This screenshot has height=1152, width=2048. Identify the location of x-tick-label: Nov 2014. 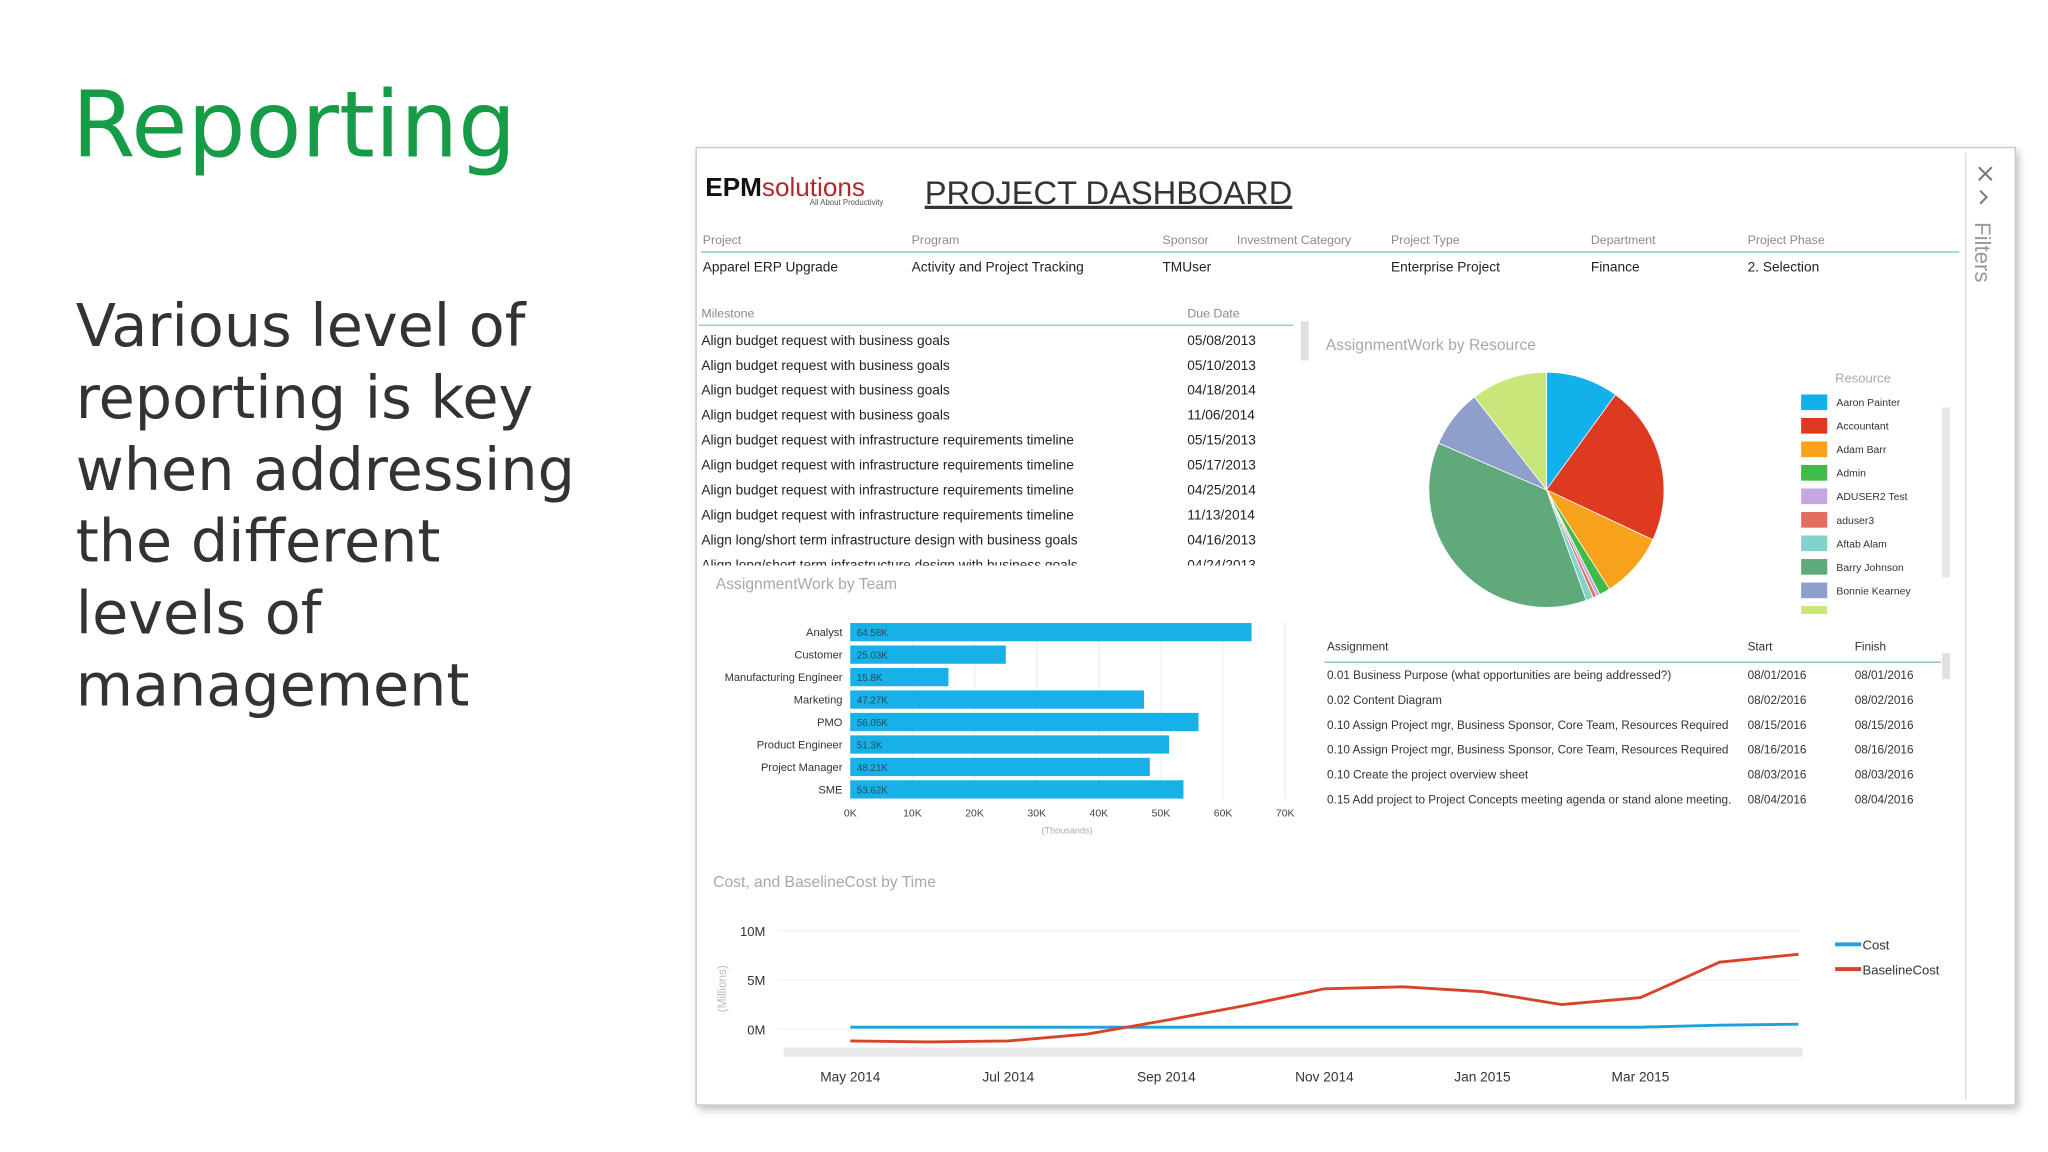
(1324, 1076).